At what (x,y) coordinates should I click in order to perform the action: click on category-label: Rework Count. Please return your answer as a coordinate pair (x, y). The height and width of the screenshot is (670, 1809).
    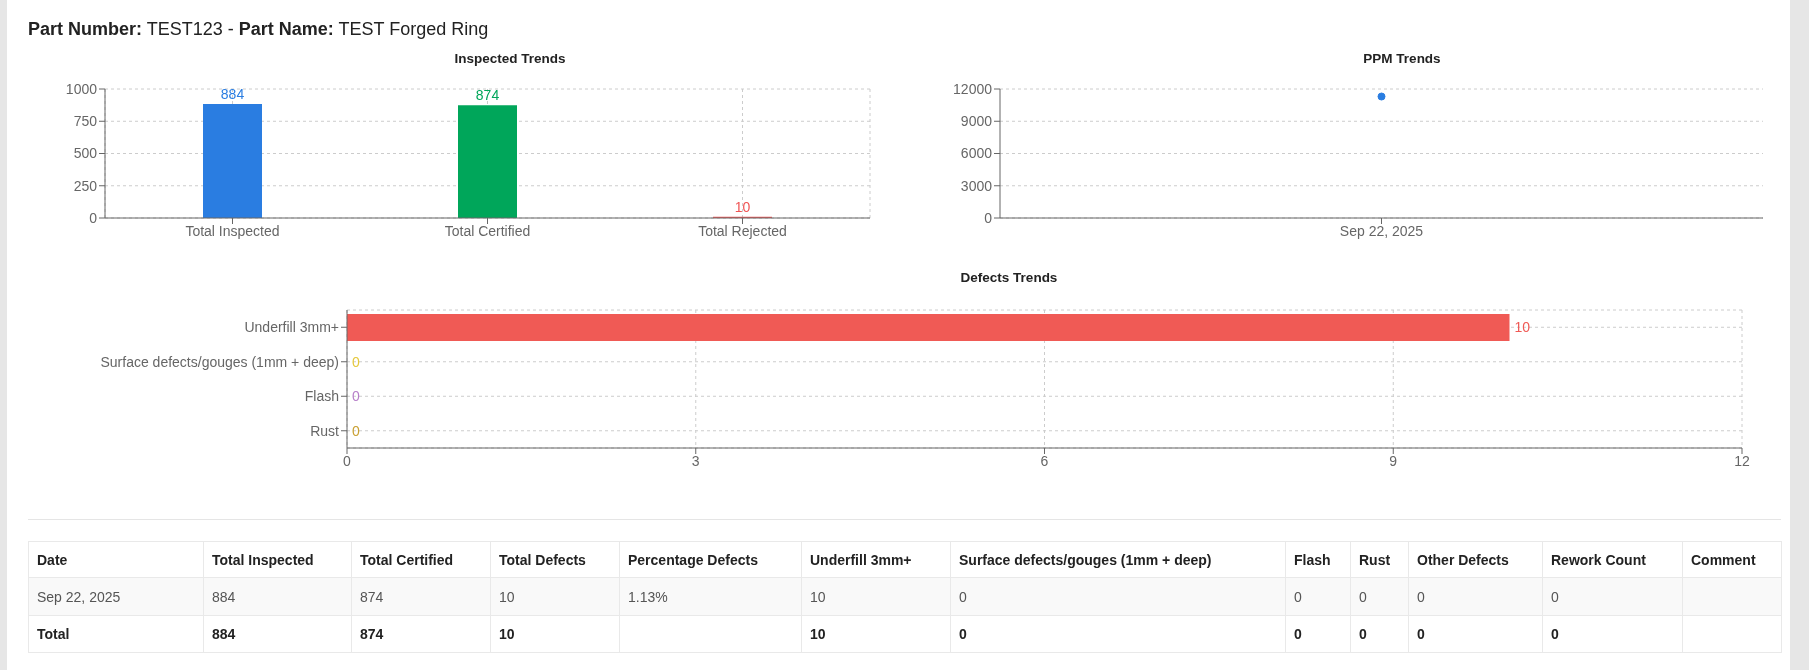
    Looking at the image, I should click on (1598, 559).